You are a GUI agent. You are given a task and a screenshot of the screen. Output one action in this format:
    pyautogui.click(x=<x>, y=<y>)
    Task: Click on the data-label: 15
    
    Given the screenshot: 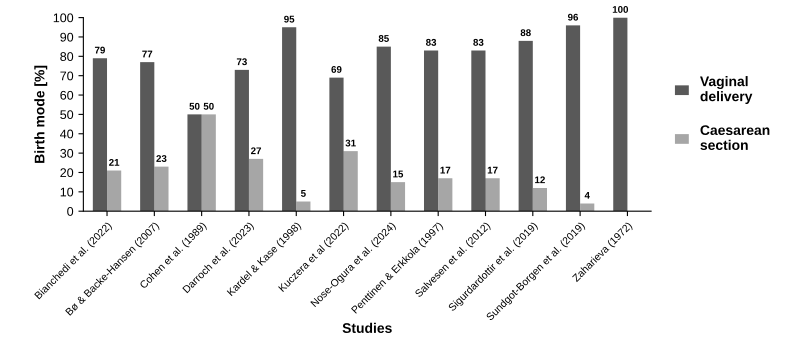 What is the action you would take?
    pyautogui.click(x=398, y=174)
    